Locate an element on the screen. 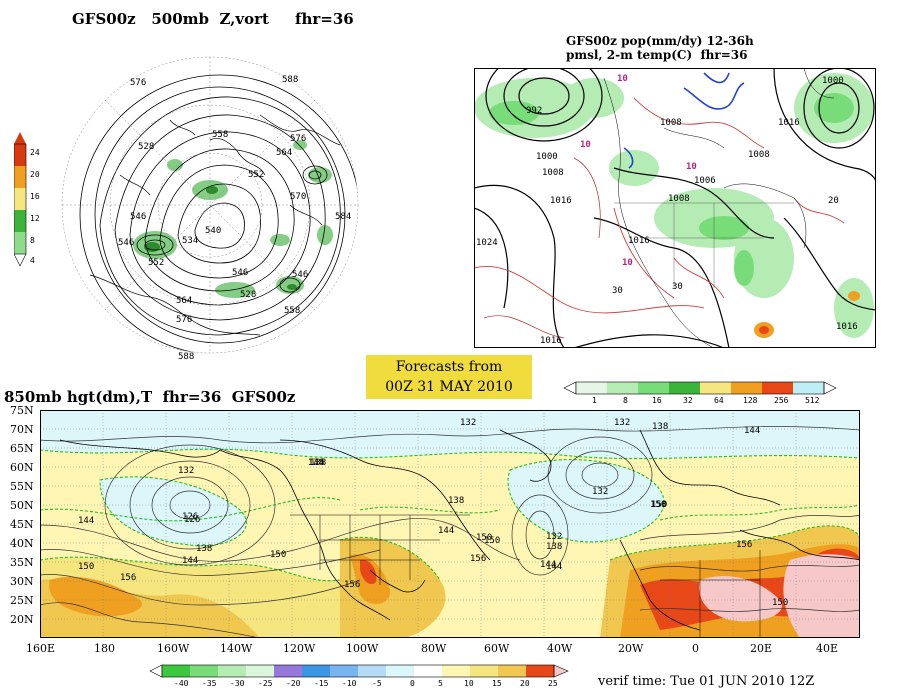  lat-label-65n: 65N is located at coordinates (22, 448).